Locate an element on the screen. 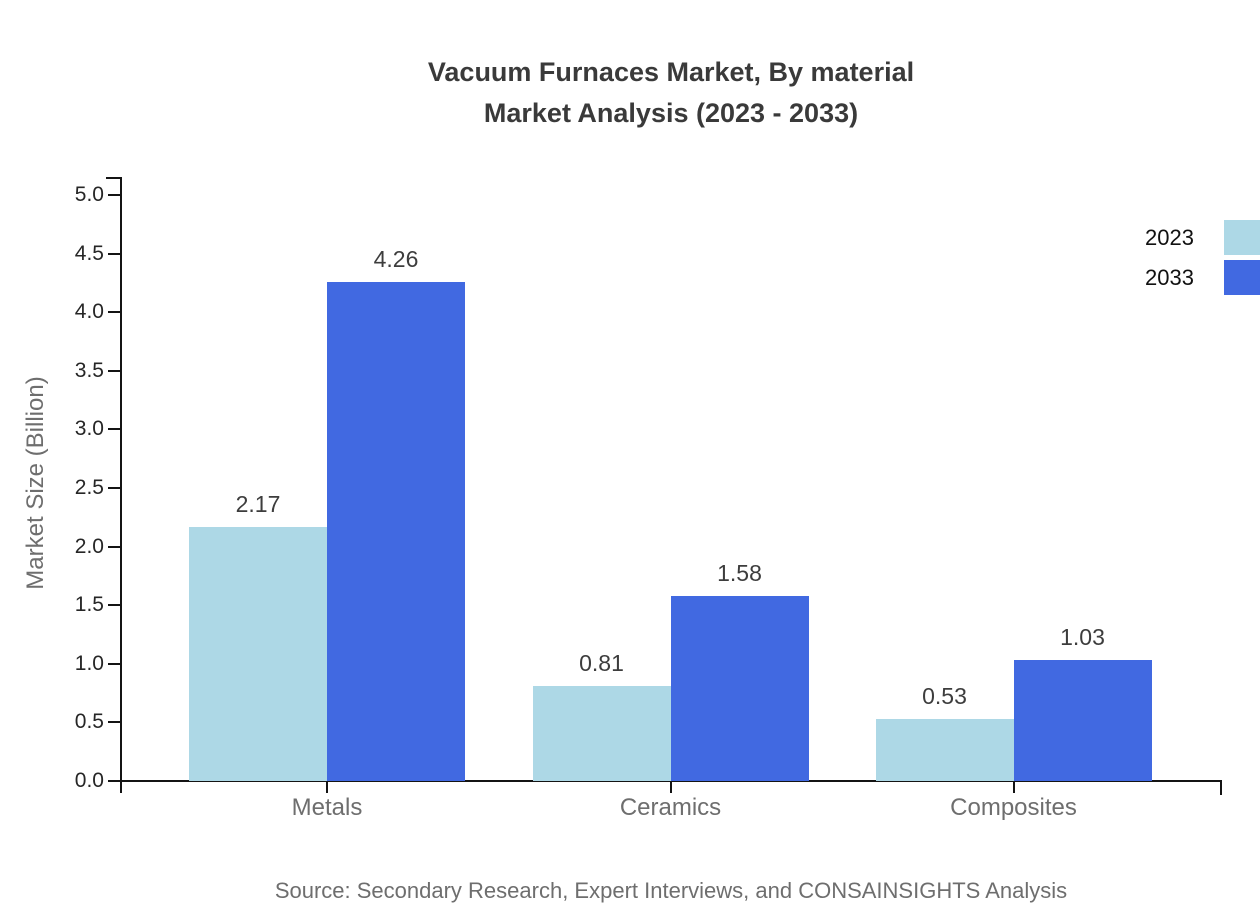 The image size is (1260, 920). y-tick-label: 0.0 is located at coordinates (89, 780).